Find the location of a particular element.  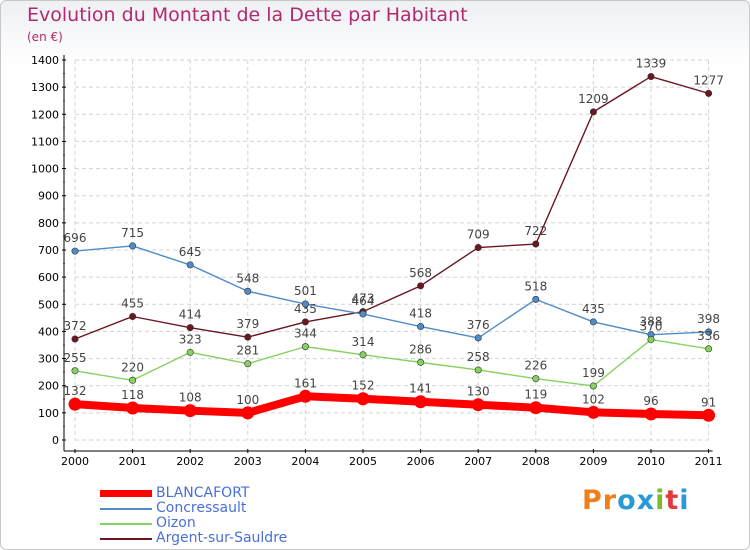

logo-letter: x is located at coordinates (646, 500).